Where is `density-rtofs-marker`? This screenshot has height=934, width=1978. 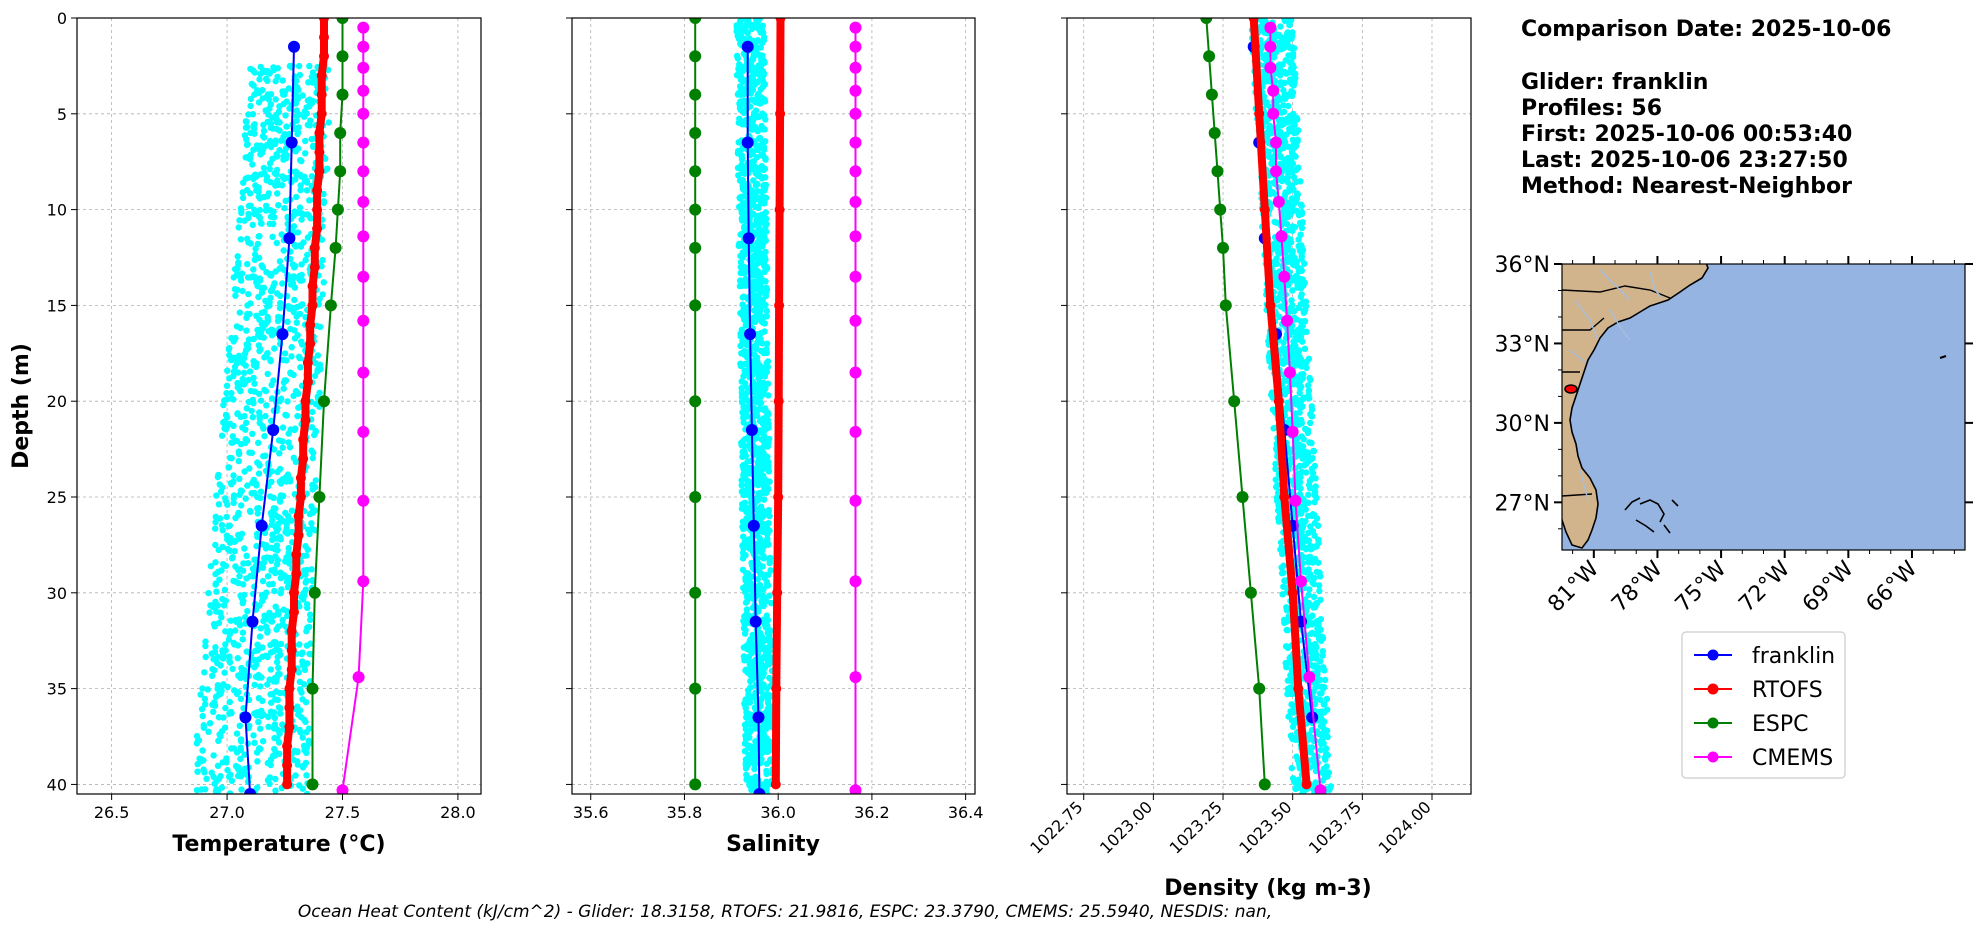
density-rtofs-marker is located at coordinates (1298, 688).